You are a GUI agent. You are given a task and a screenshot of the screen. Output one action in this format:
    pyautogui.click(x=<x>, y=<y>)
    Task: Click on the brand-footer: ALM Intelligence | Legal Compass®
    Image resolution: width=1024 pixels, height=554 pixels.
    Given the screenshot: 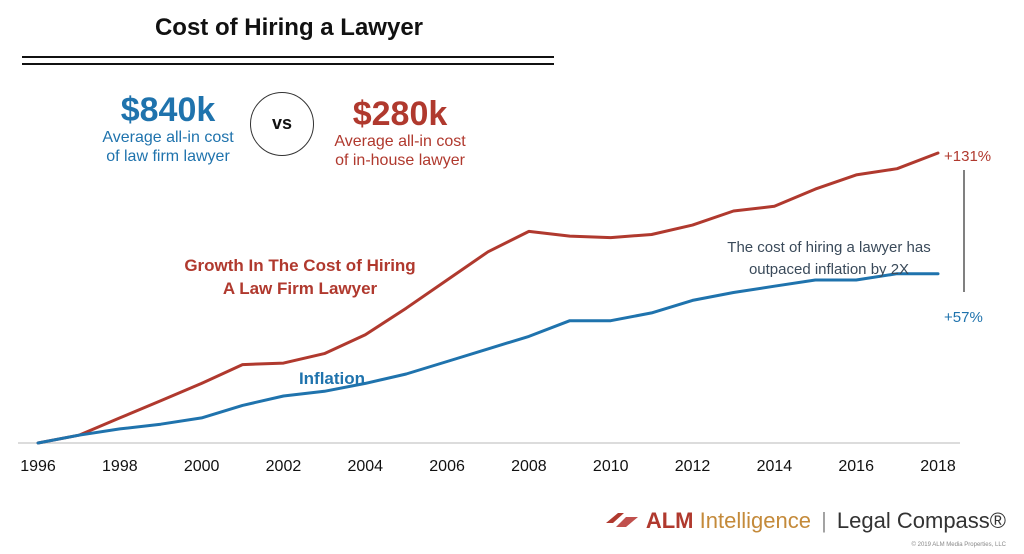 What is the action you would take?
    pyautogui.click(x=805, y=521)
    